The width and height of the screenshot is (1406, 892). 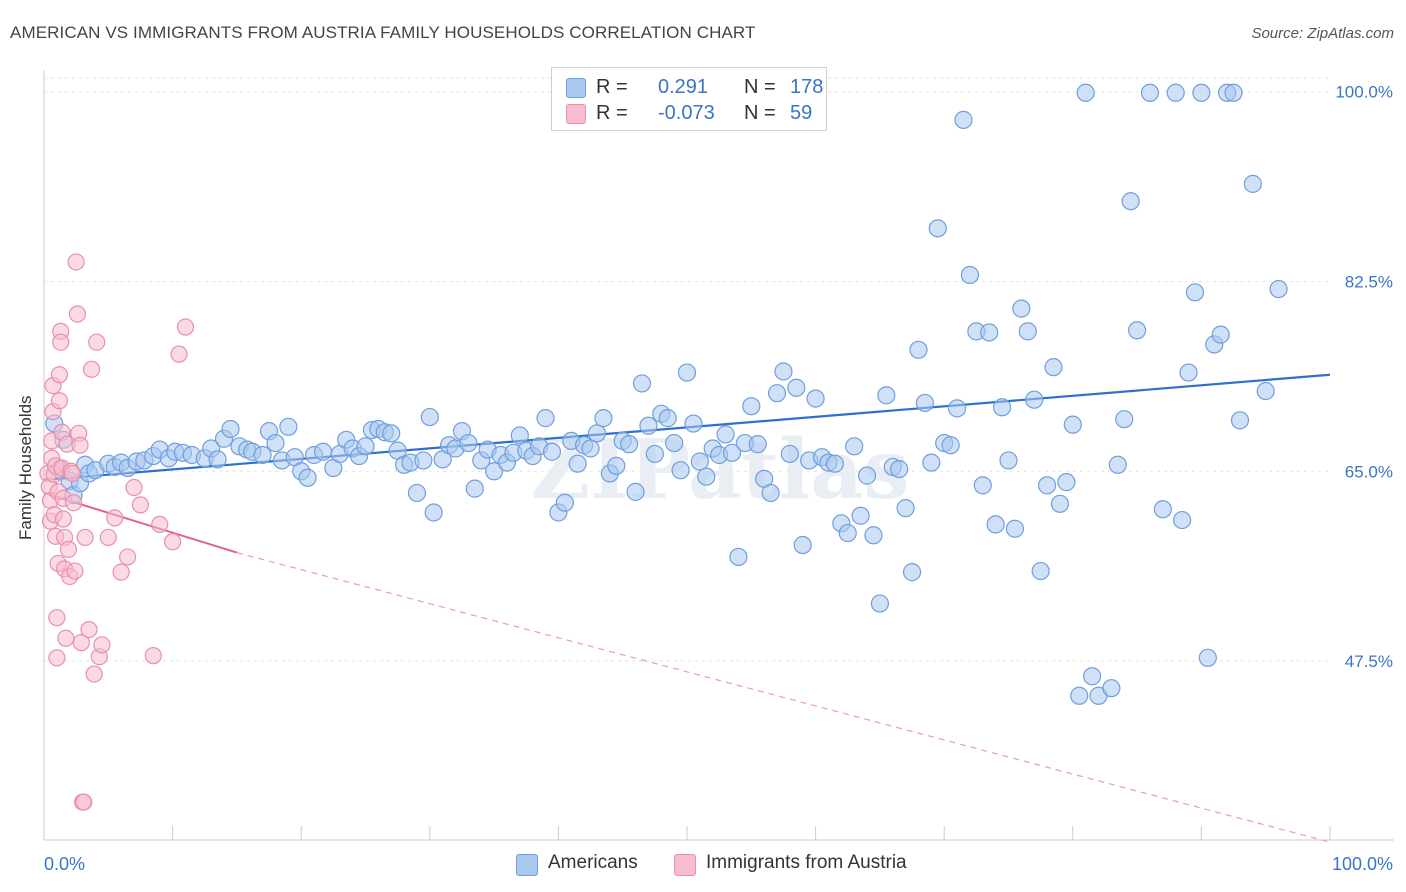 What do you see at coordinates (807, 87) in the screenshot?
I see `legend-n-value: 178` at bounding box center [807, 87].